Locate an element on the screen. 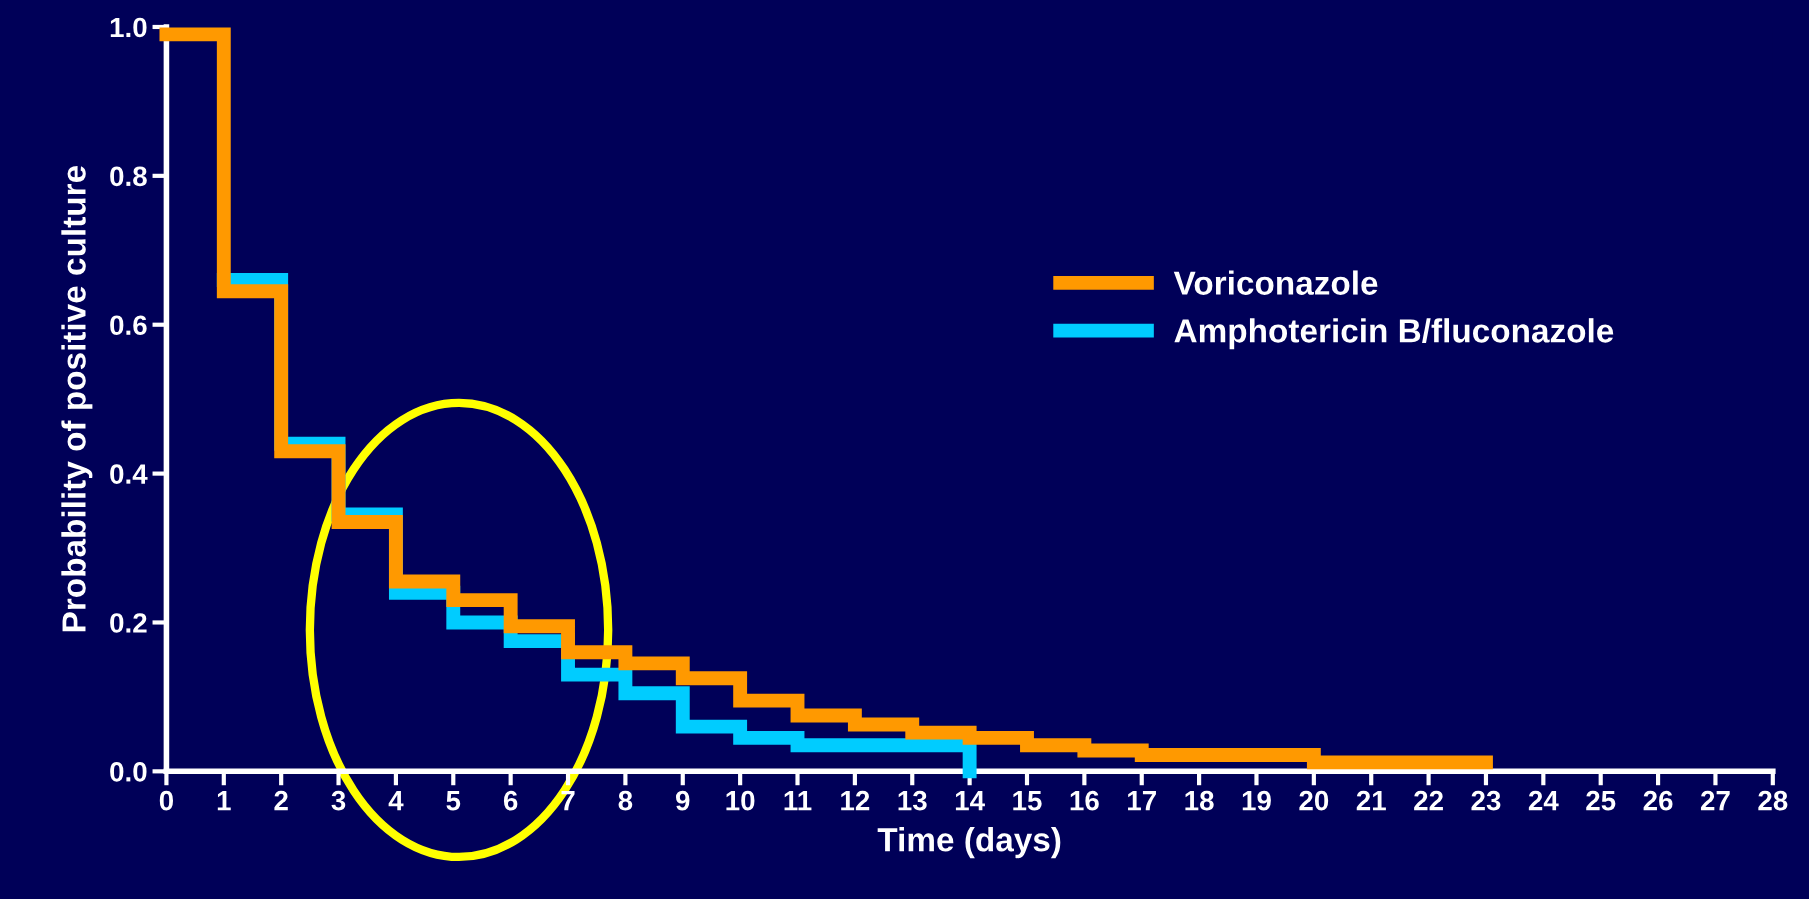  y-tick-label: 0.8 is located at coordinates (128, 176).